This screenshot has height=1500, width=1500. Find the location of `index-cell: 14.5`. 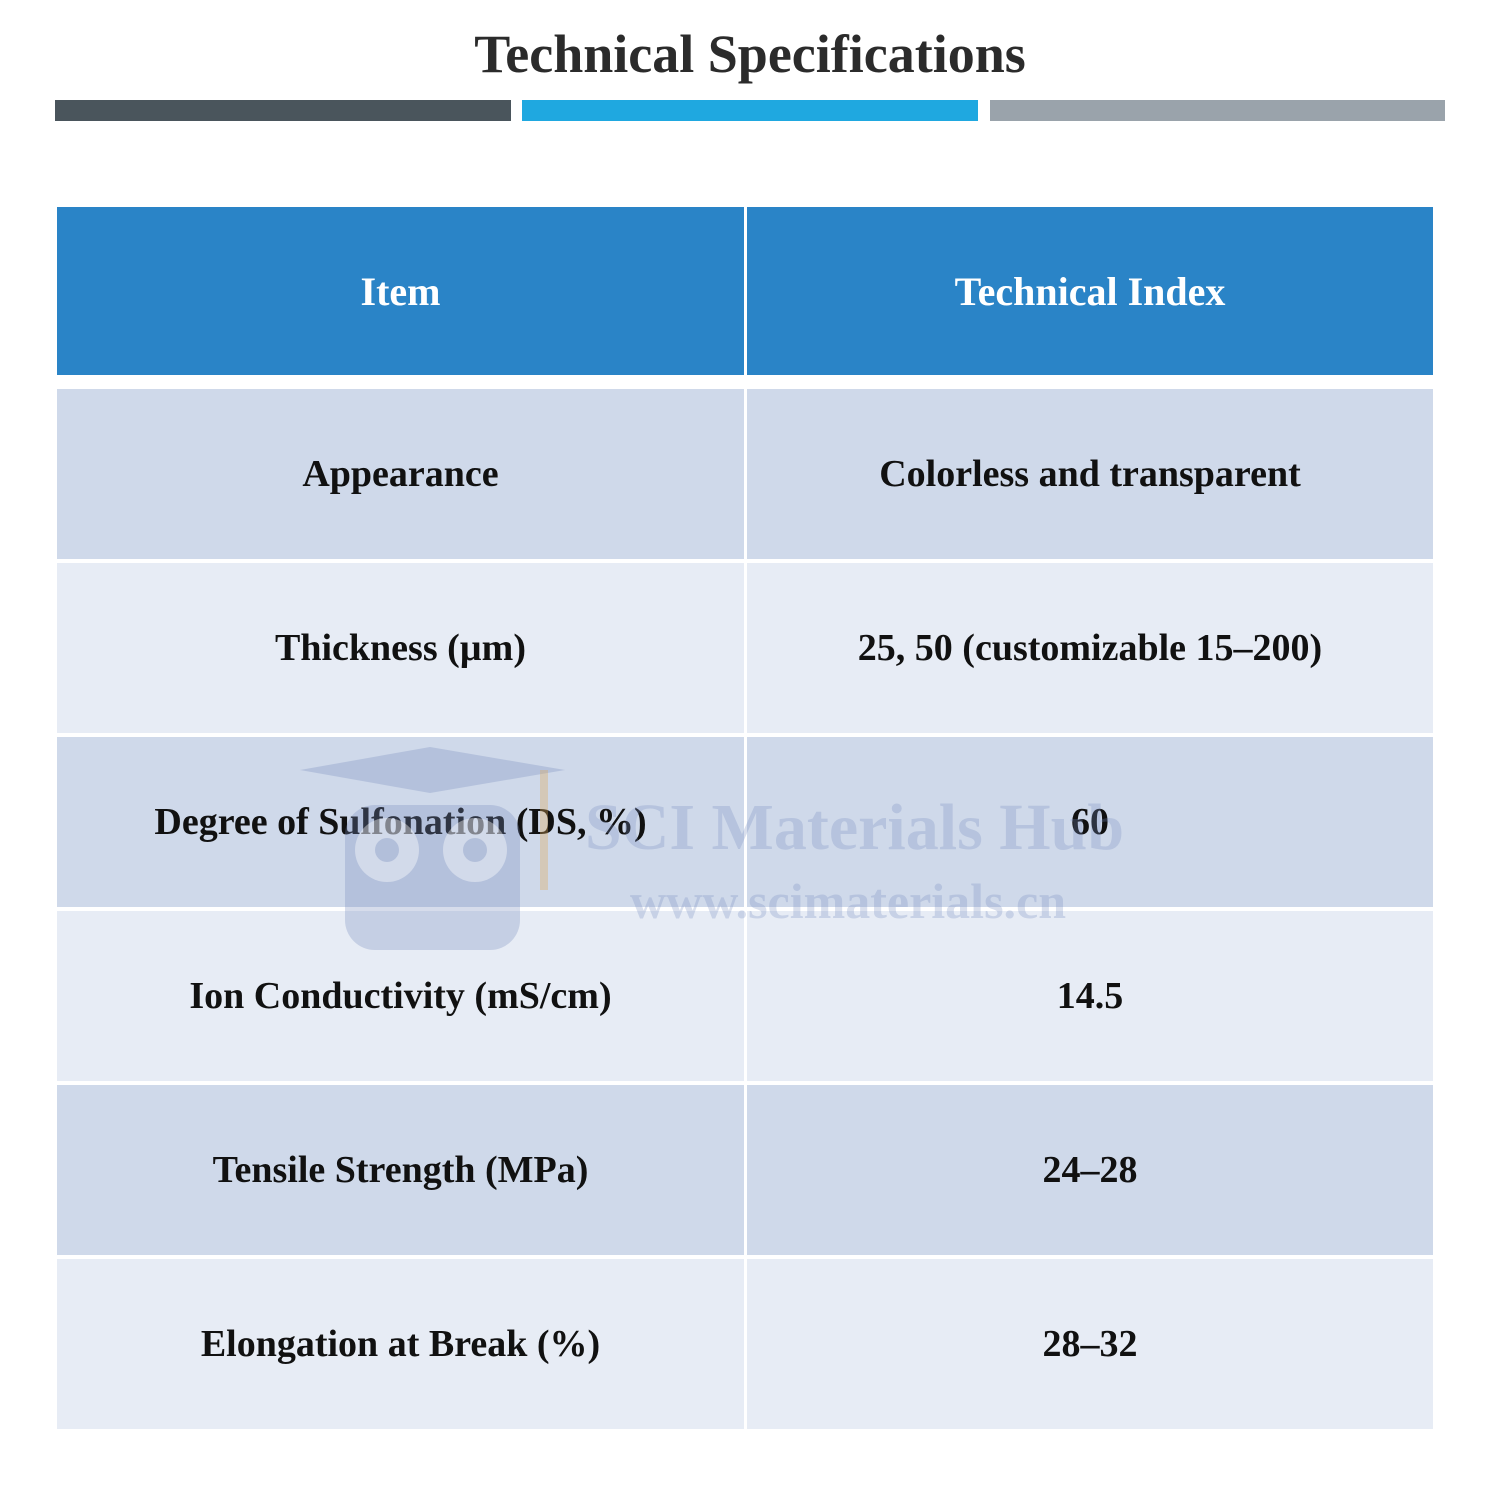

index-cell: 14.5 is located at coordinates (1090, 996).